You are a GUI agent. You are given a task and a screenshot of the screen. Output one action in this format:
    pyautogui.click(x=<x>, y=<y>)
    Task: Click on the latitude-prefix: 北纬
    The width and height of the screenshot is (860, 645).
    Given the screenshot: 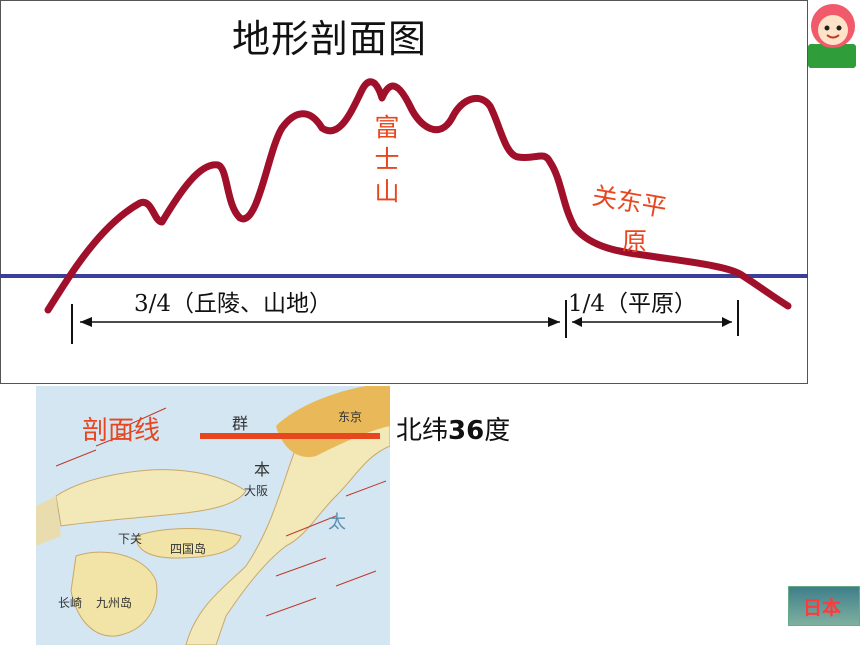 What is the action you would take?
    pyautogui.click(x=422, y=431)
    